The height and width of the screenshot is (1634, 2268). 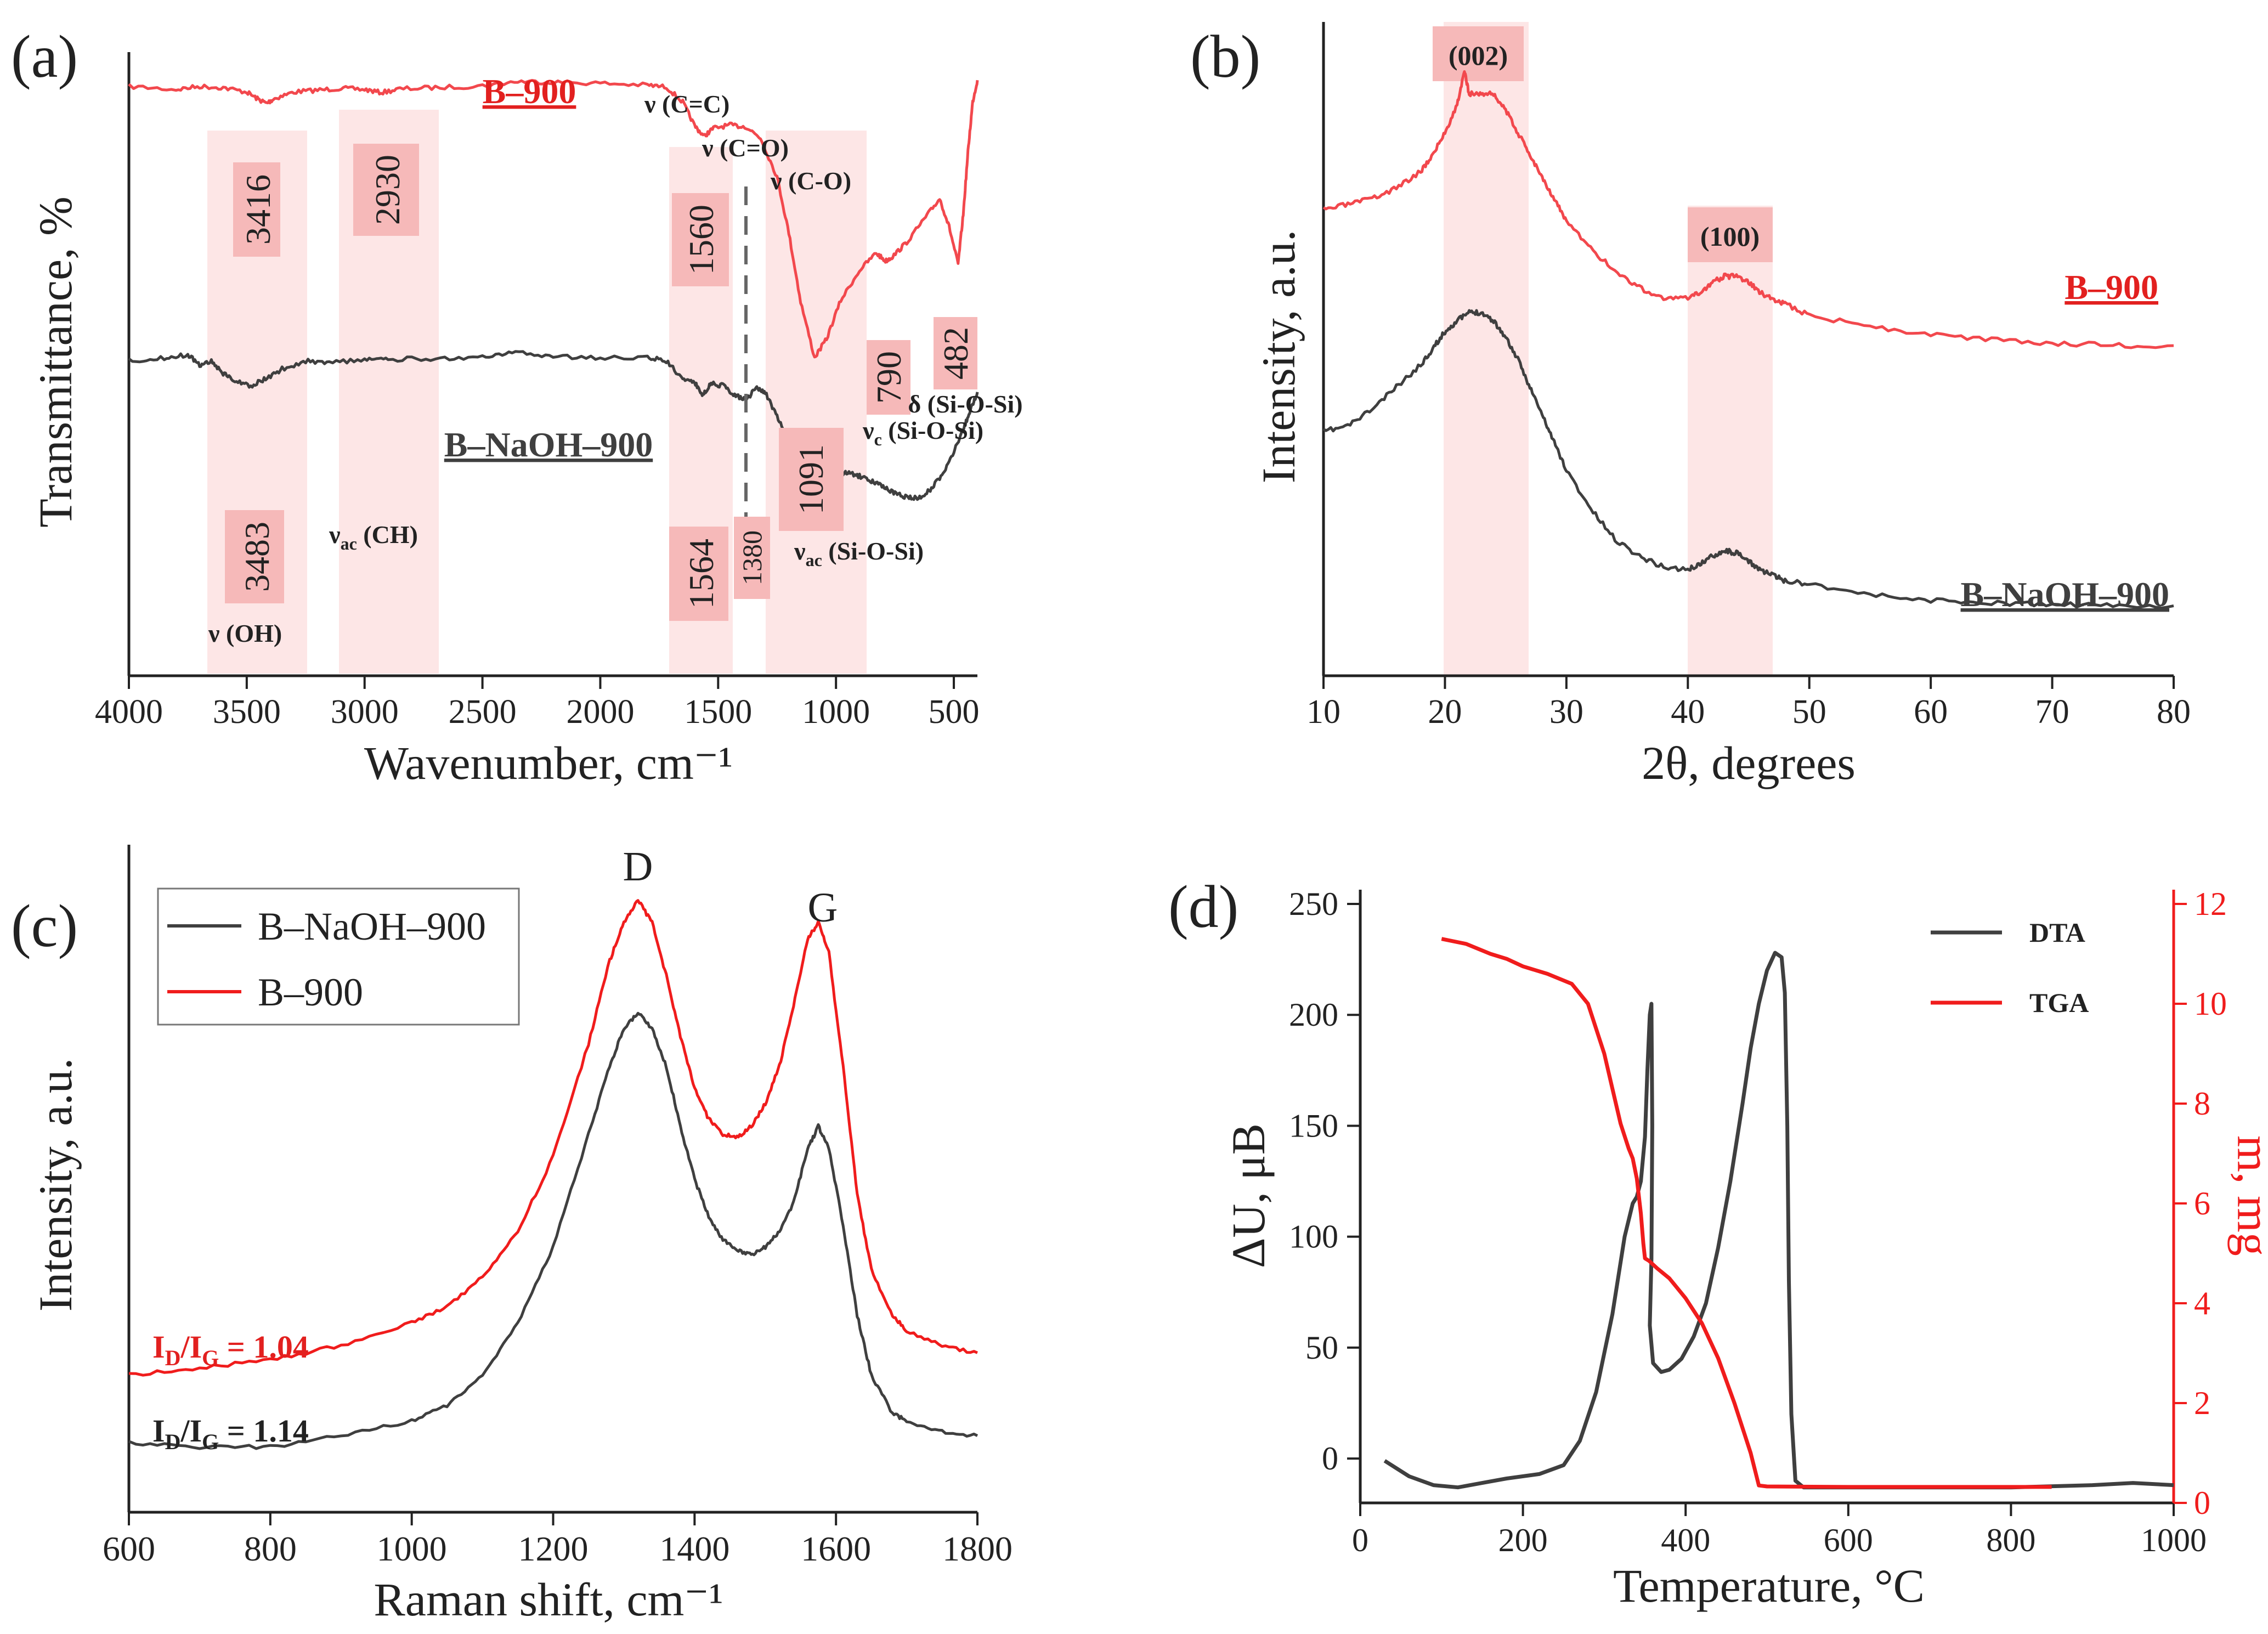 I want to click on svg-text: 1380, so click(x=752, y=558).